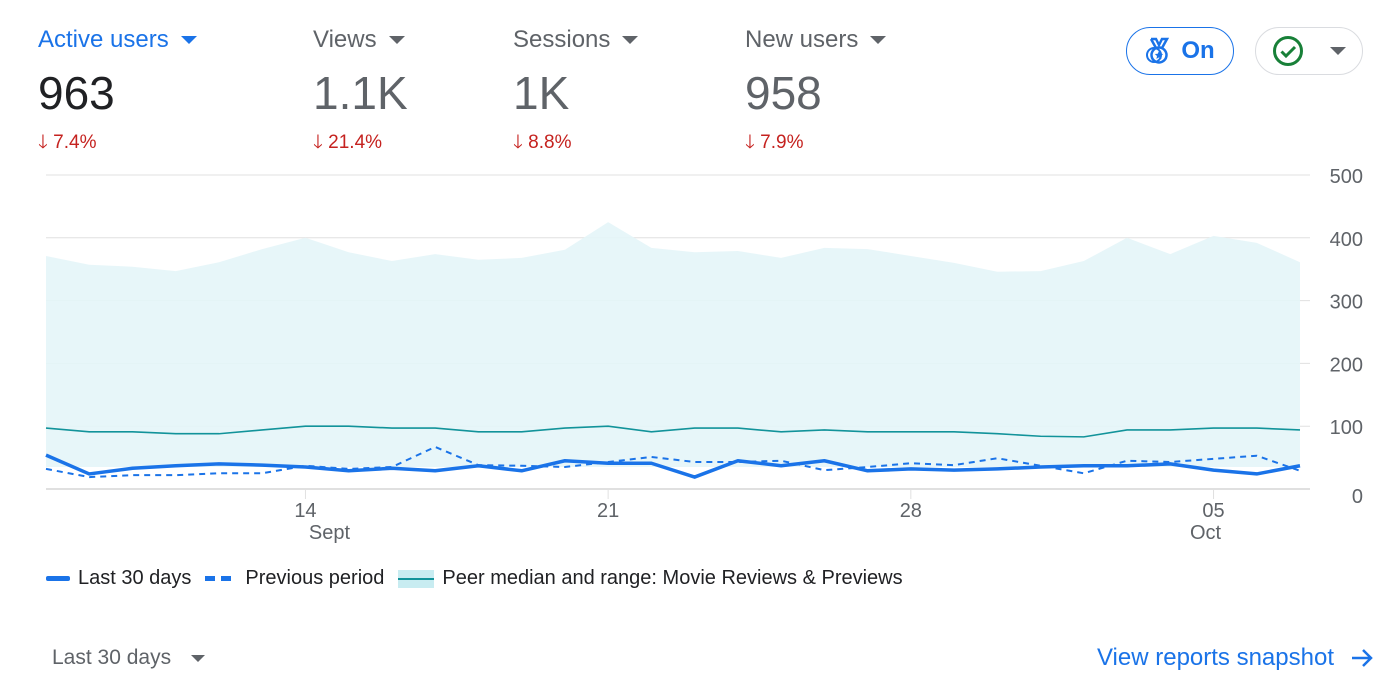 The image size is (1396, 700). What do you see at coordinates (1158, 50) in the screenshot?
I see `medal-icon` at bounding box center [1158, 50].